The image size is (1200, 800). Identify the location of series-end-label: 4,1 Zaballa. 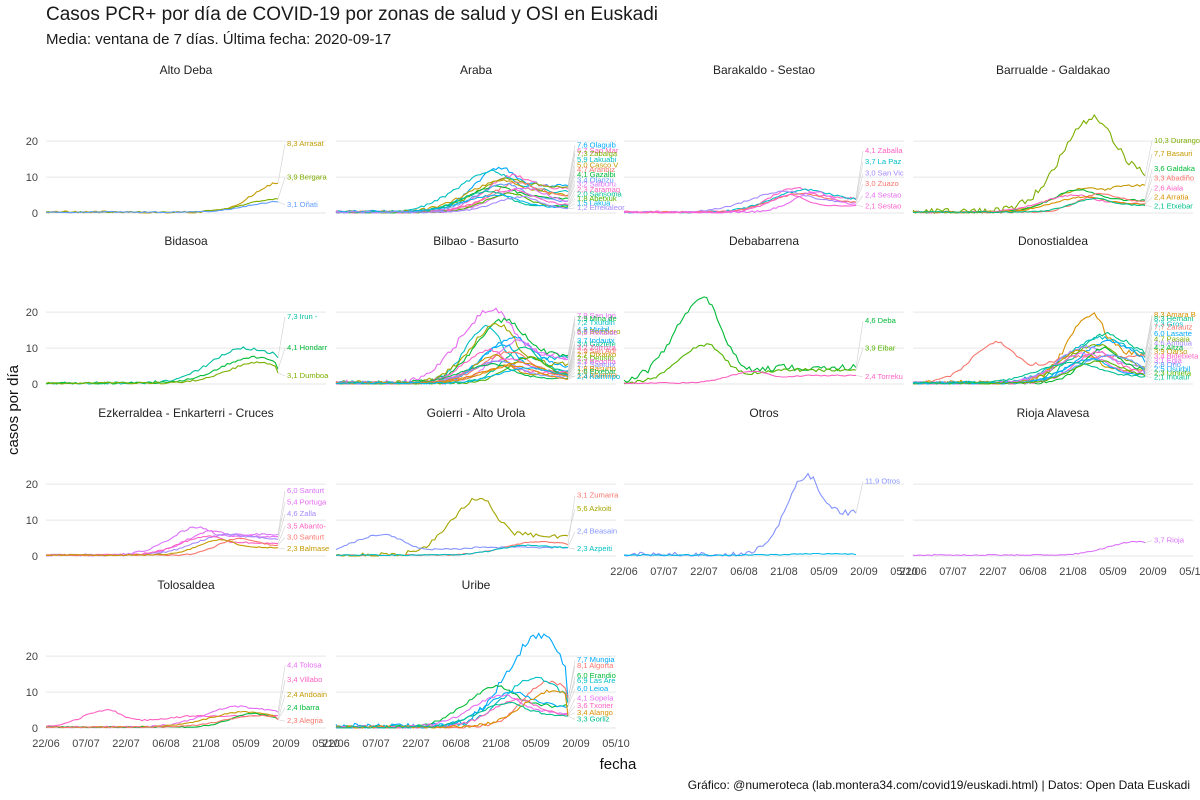
(884, 150).